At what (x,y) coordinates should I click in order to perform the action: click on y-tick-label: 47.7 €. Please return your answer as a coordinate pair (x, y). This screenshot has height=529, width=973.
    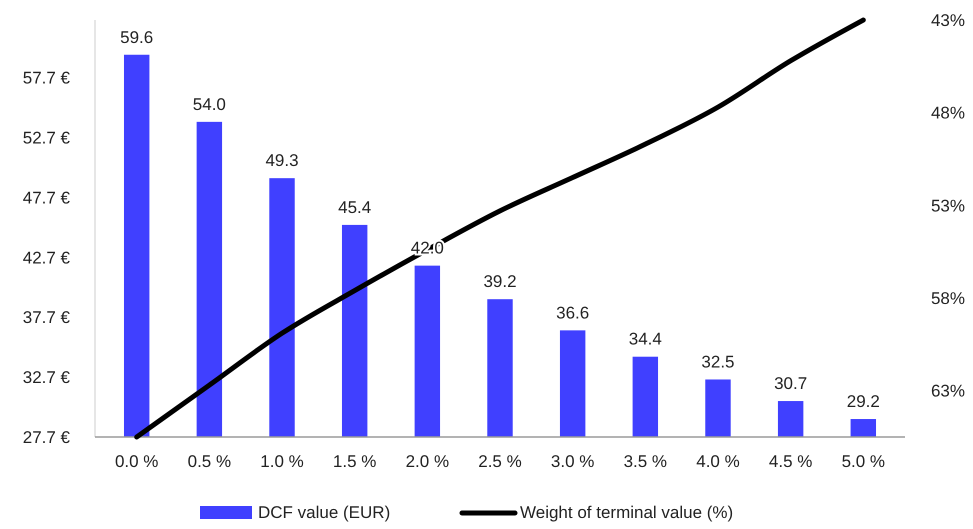
    Looking at the image, I should click on (46, 198).